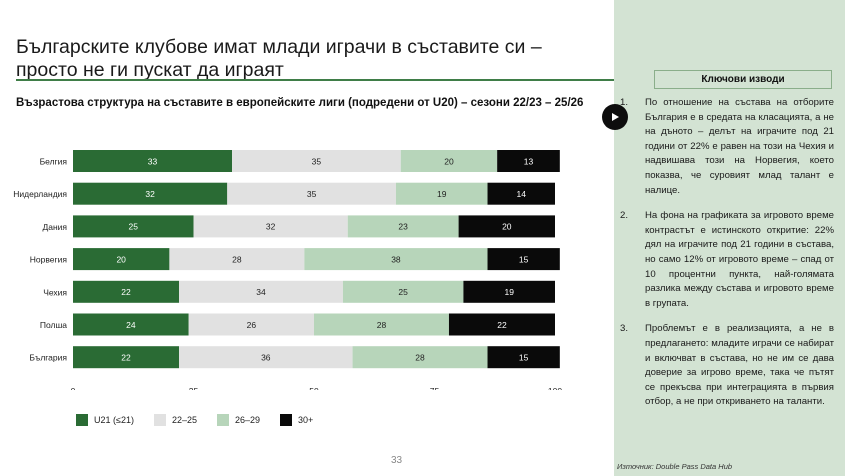  What do you see at coordinates (54, 162) in the screenshot?
I see `category-label: Белгия` at bounding box center [54, 162].